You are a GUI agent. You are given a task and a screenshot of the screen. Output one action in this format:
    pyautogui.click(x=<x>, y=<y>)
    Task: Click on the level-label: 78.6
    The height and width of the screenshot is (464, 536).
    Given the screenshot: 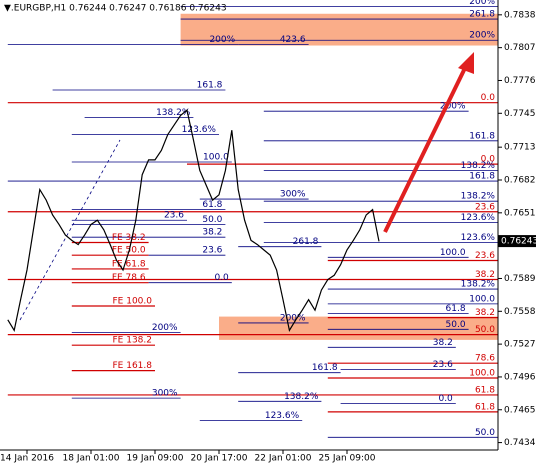 What is the action you would take?
    pyautogui.click(x=485, y=359)
    